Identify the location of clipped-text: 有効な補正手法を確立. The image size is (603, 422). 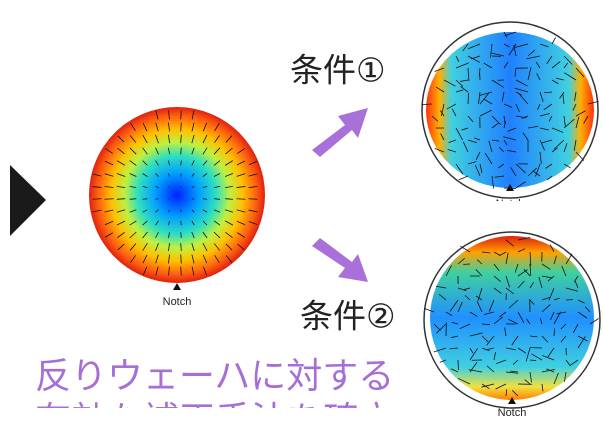
(215, 404).